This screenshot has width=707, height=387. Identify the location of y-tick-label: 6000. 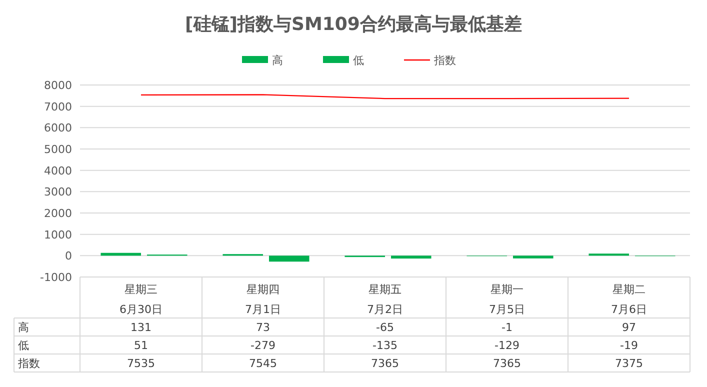
(58, 128).